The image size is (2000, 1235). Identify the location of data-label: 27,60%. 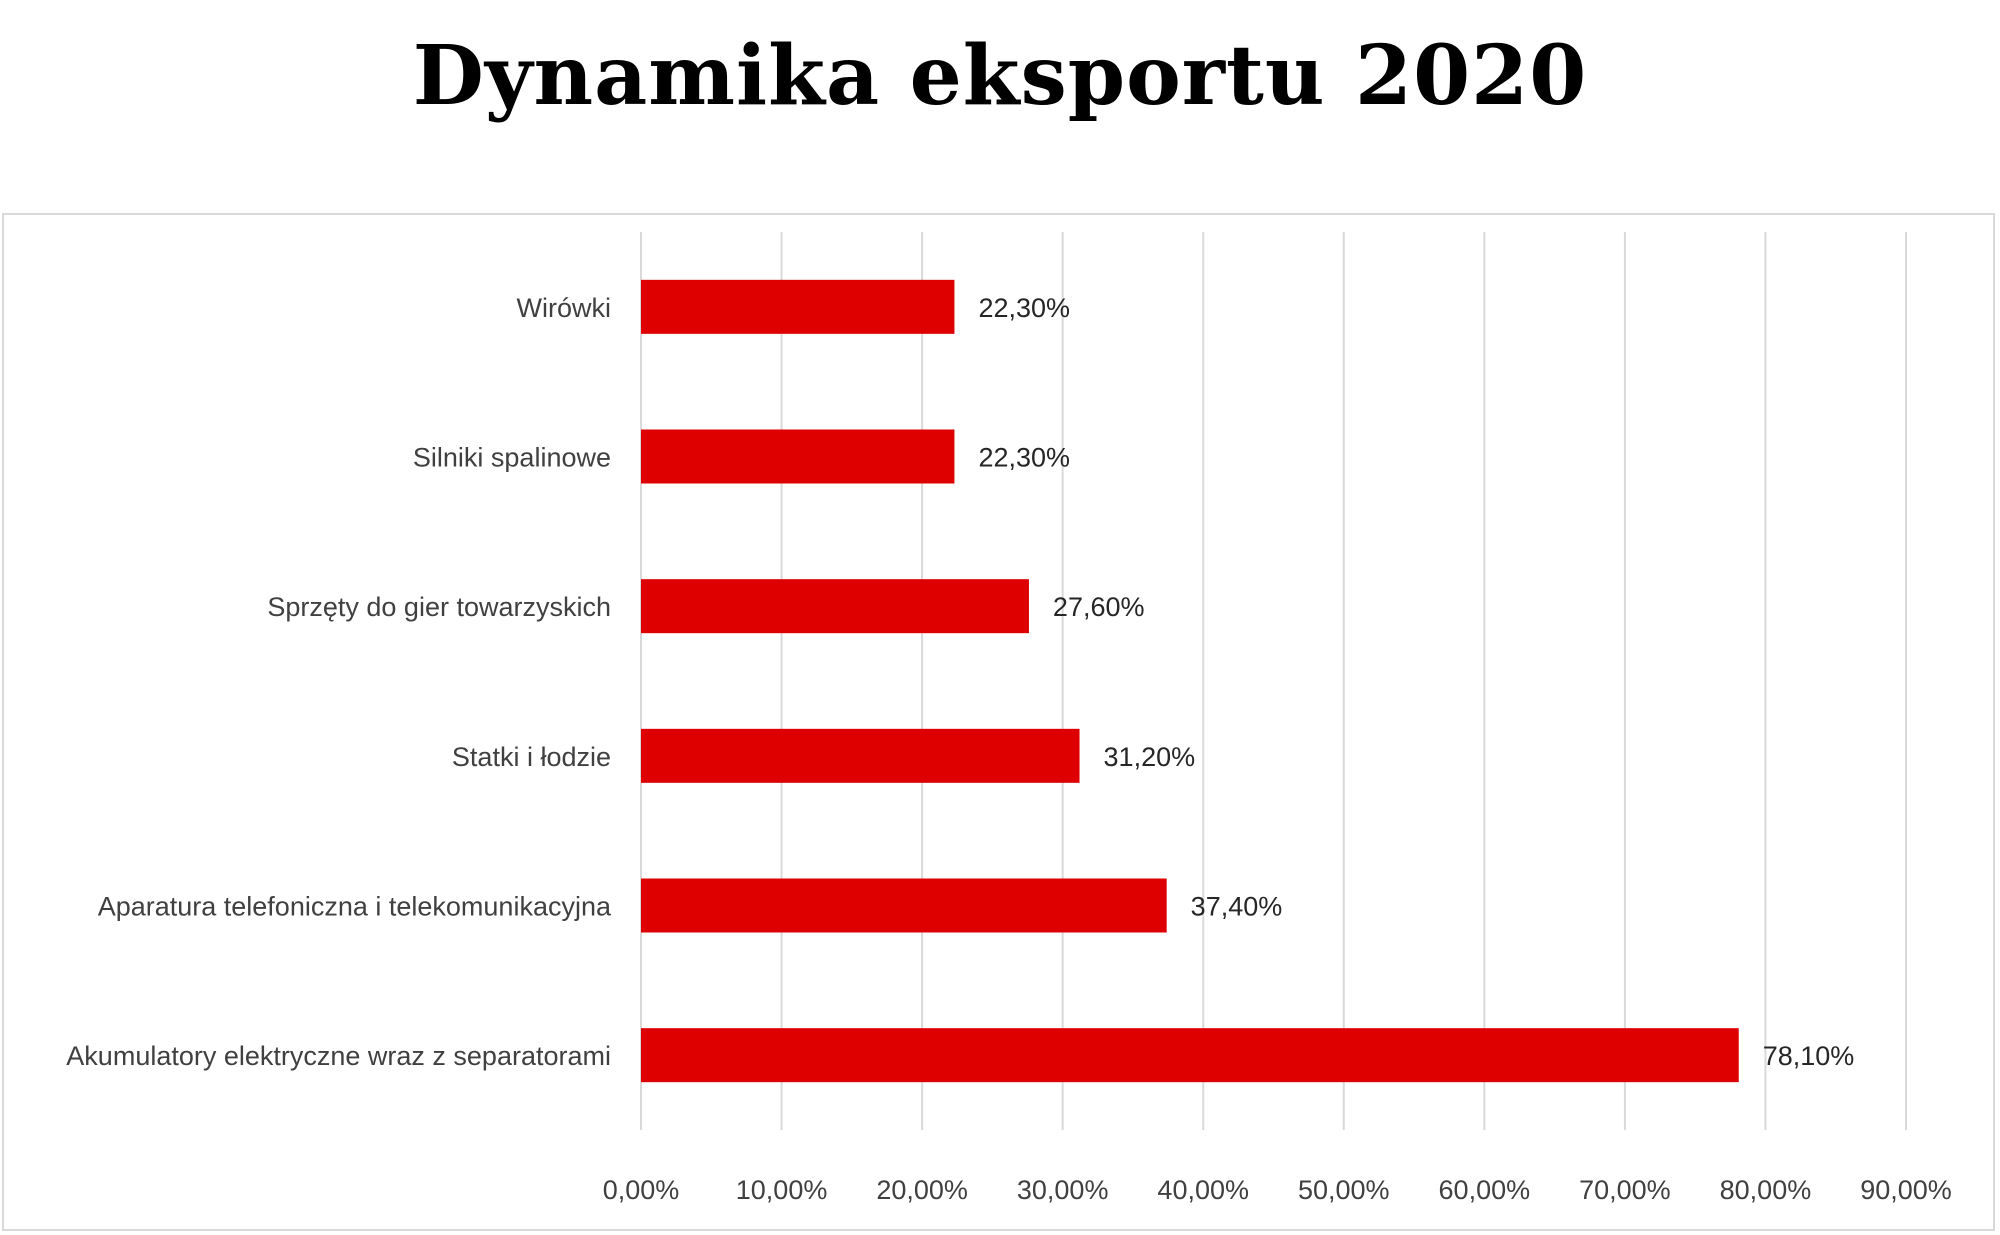
(1099, 607).